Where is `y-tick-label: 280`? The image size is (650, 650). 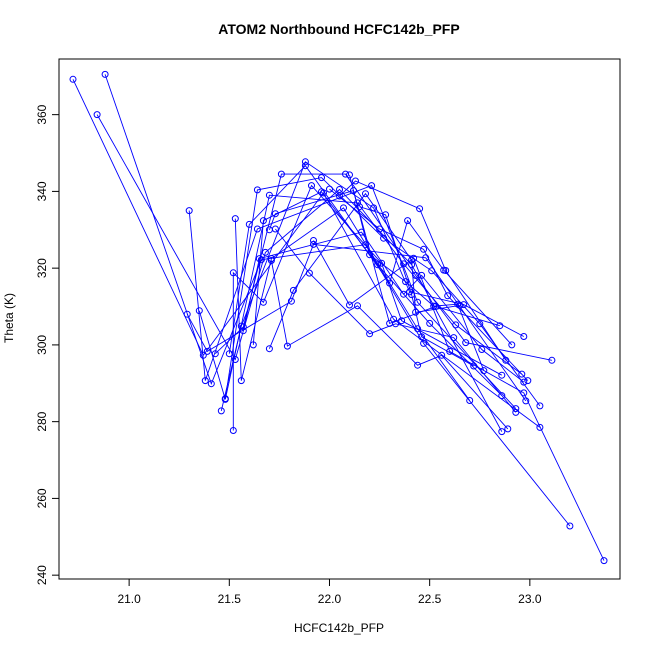 y-tick-label: 280 is located at coordinates (42, 421).